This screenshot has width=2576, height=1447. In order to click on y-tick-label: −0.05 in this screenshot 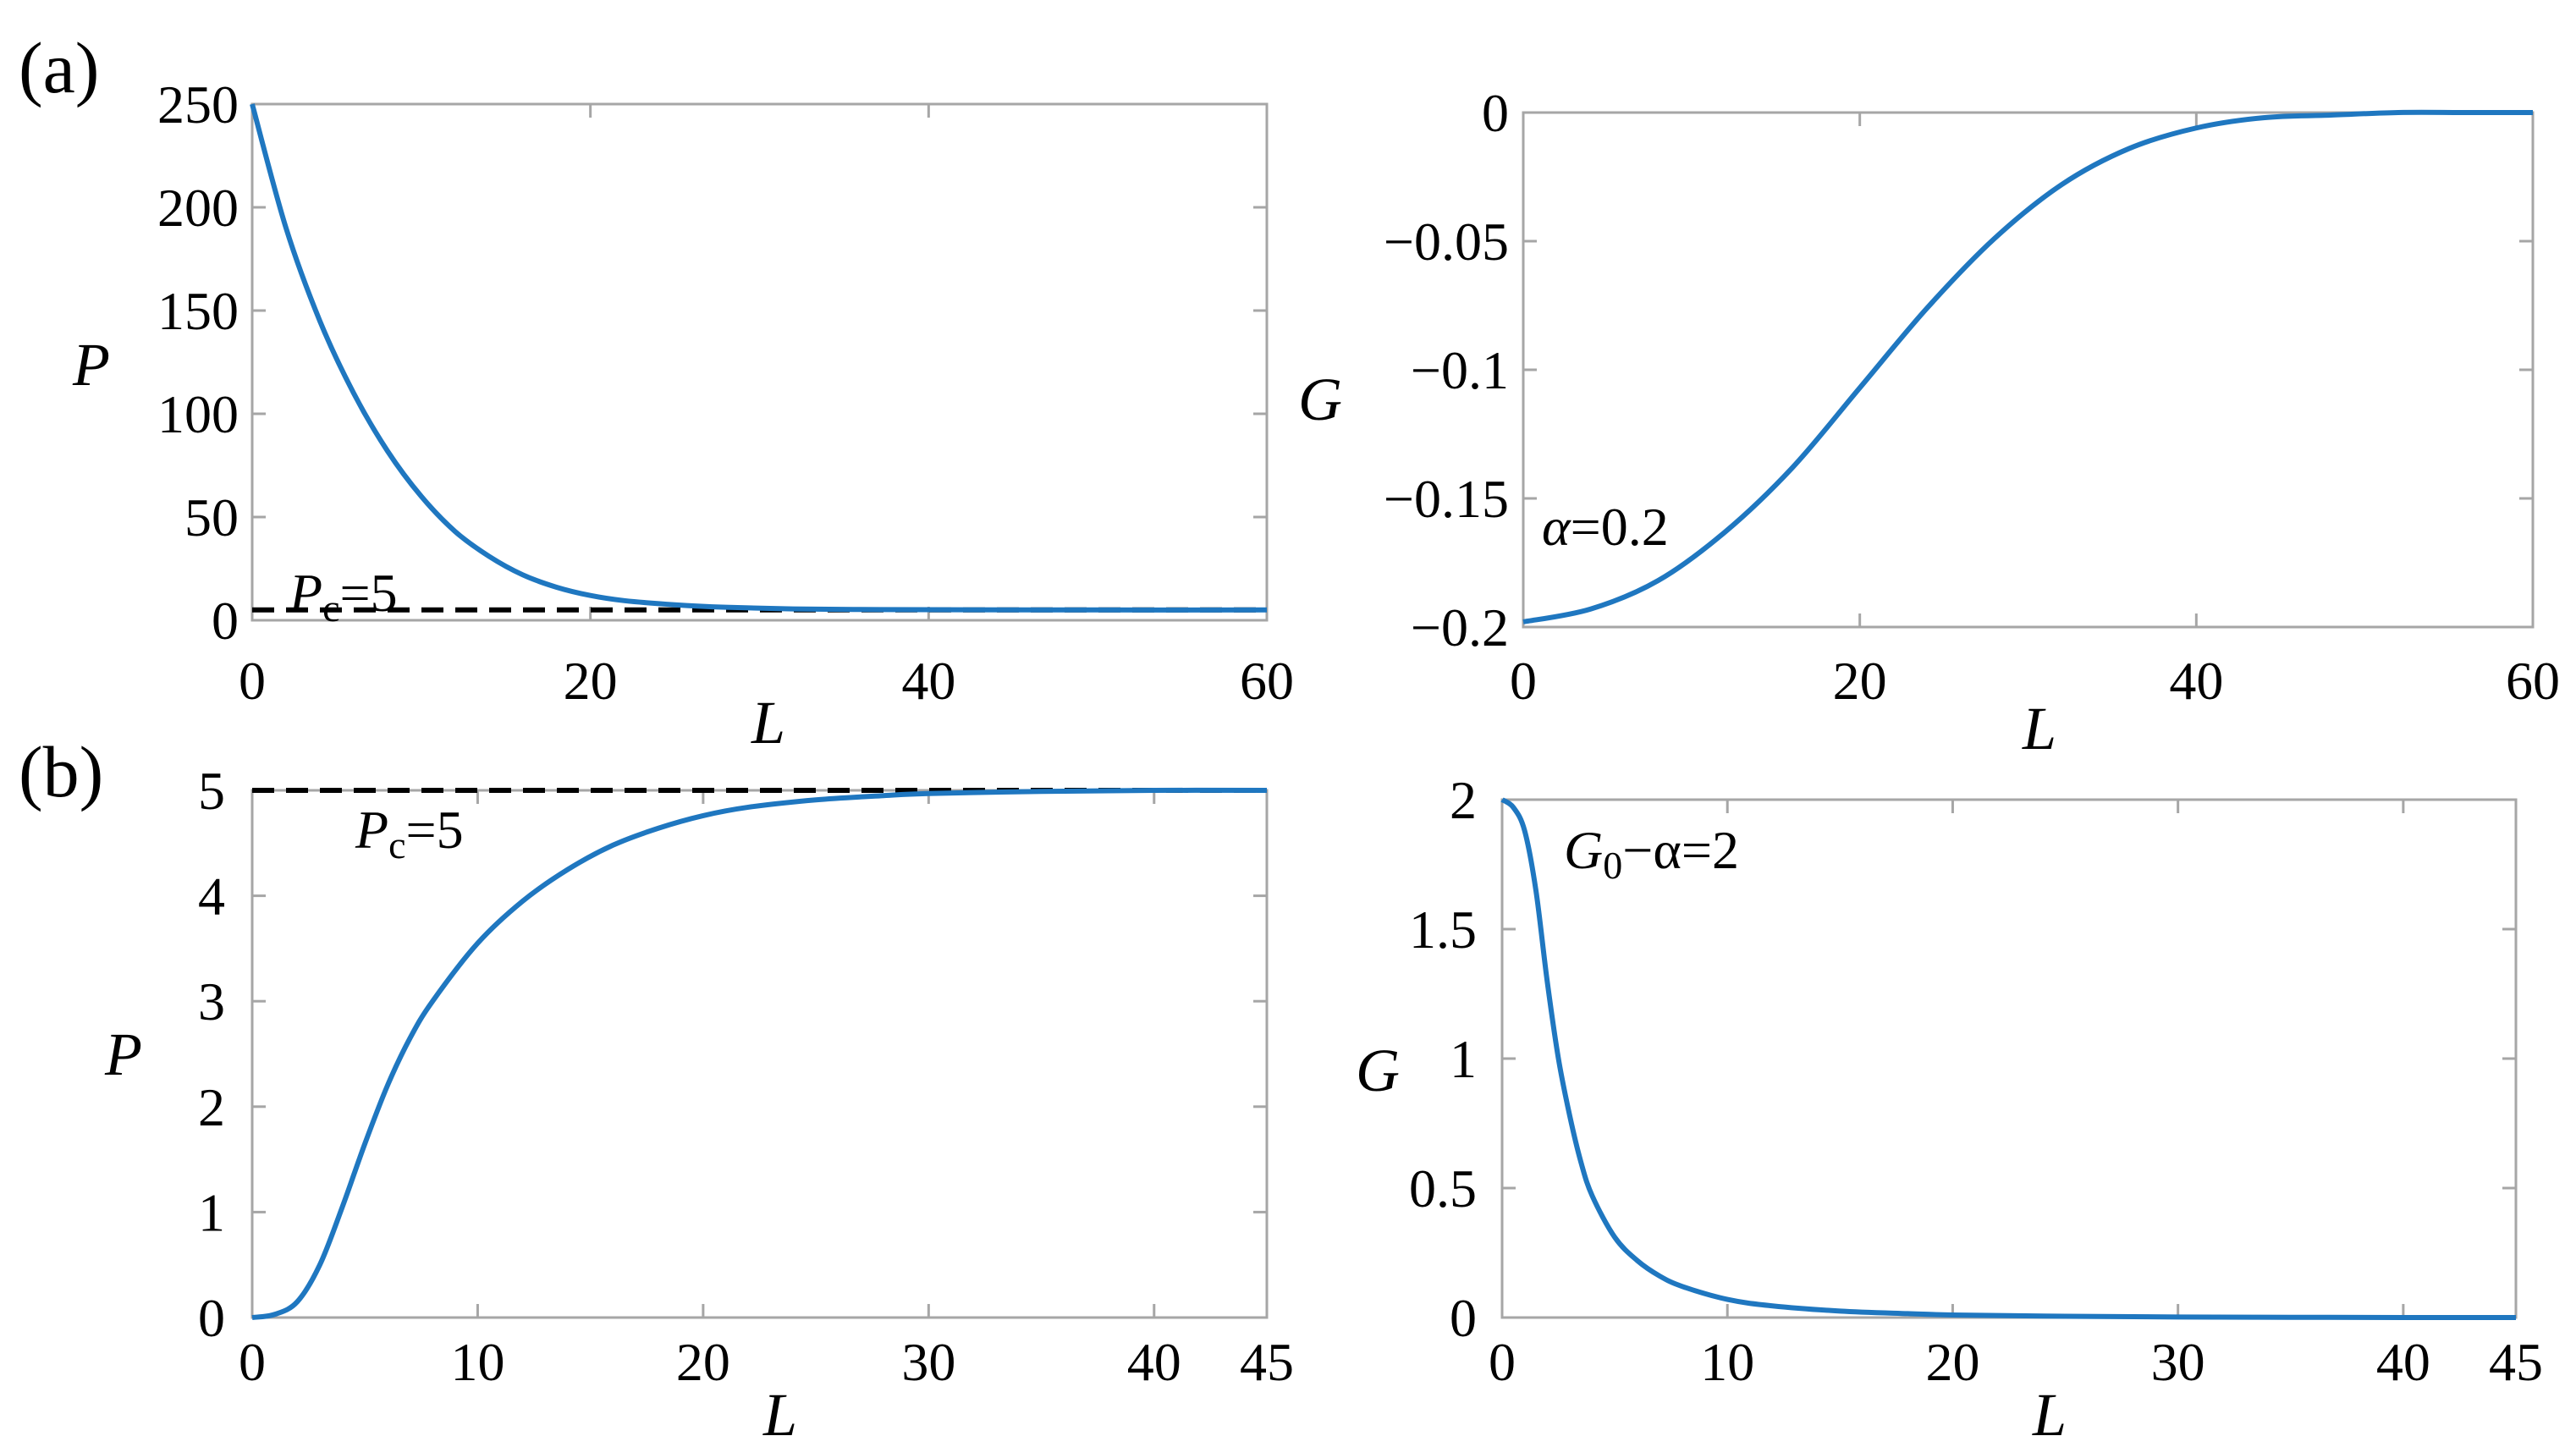, I will do `click(1446, 242)`.